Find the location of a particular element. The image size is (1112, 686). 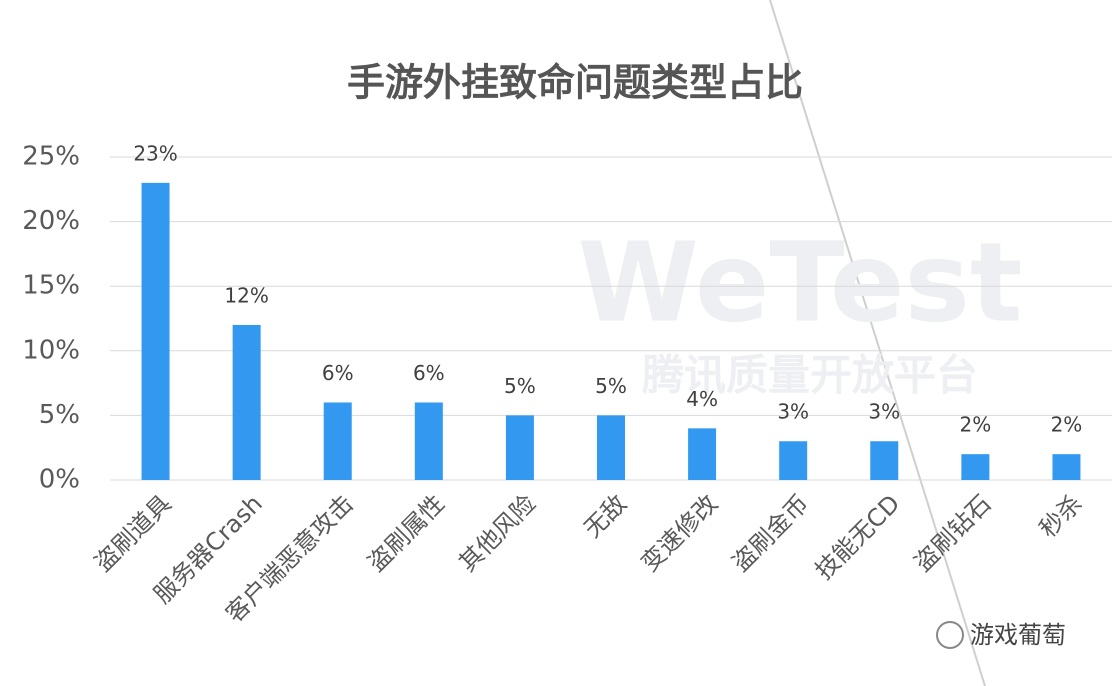

value-label: 12% is located at coordinates (246, 295).